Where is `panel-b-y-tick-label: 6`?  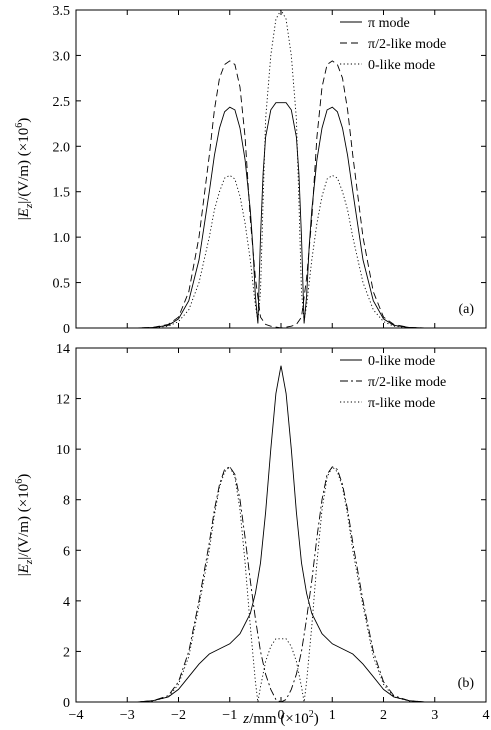
panel-b-y-tick-label: 6 is located at coordinates (66, 551).